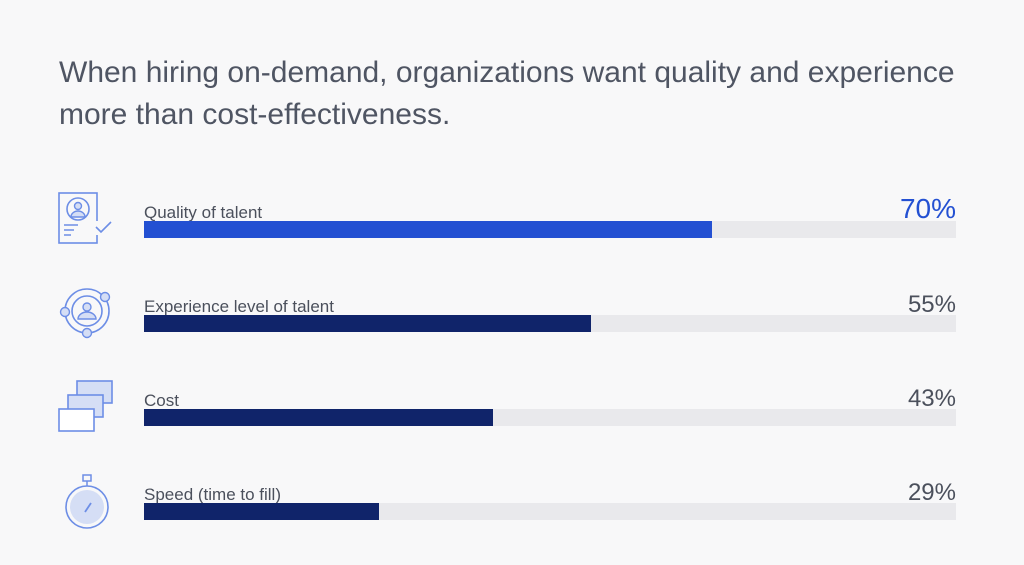  I want to click on value-label: 29%, so click(931, 492).